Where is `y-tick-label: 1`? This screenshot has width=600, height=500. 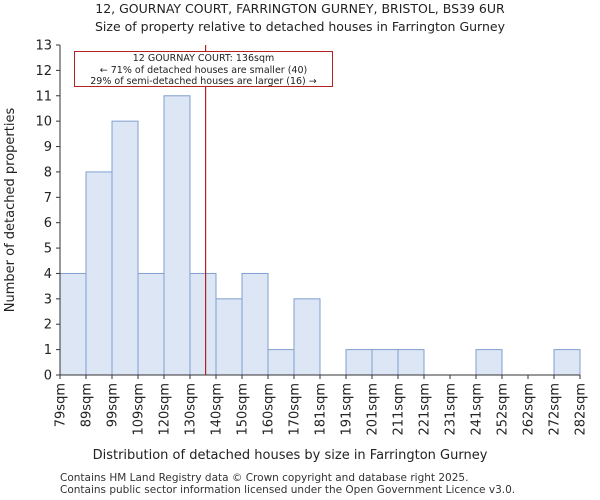 y-tick-label: 1 is located at coordinates (48, 350).